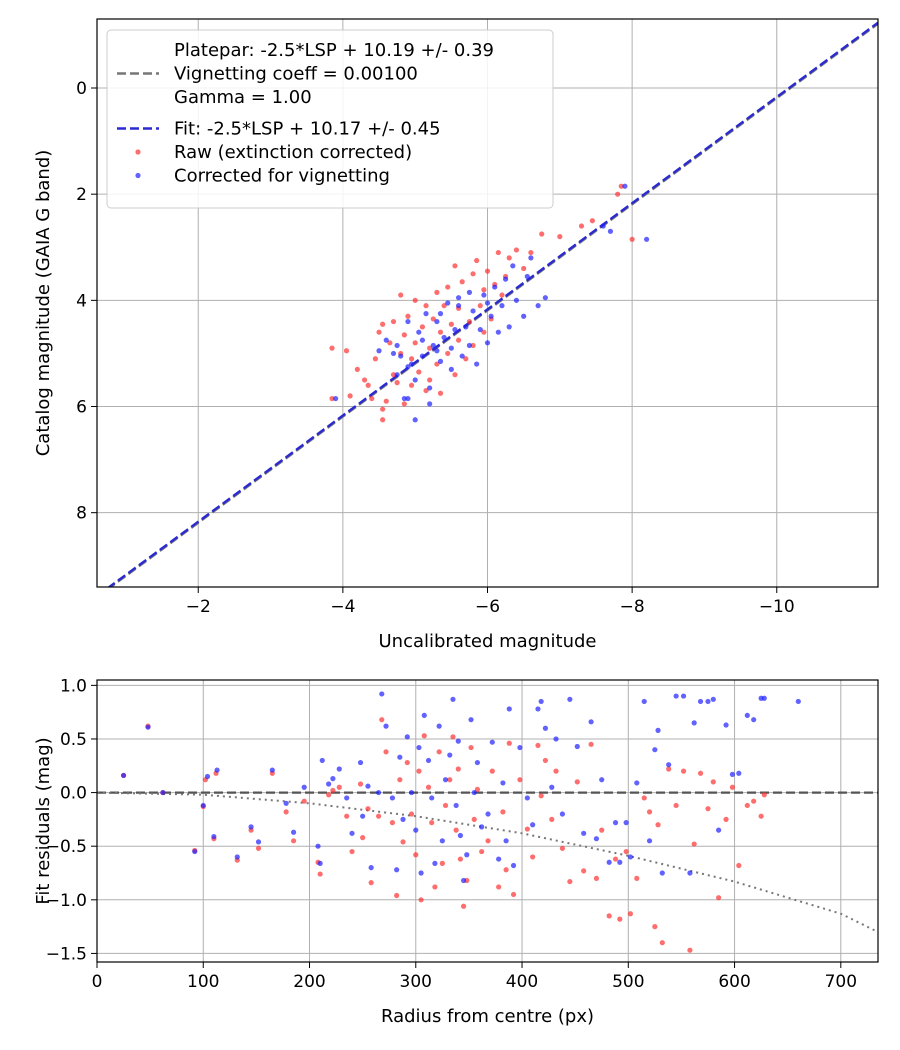 The height and width of the screenshot is (1050, 900). I want to click on legend-entry-label: Platepar: -2.5*LSP + 10.19 +/- 0.39, so click(334, 50).